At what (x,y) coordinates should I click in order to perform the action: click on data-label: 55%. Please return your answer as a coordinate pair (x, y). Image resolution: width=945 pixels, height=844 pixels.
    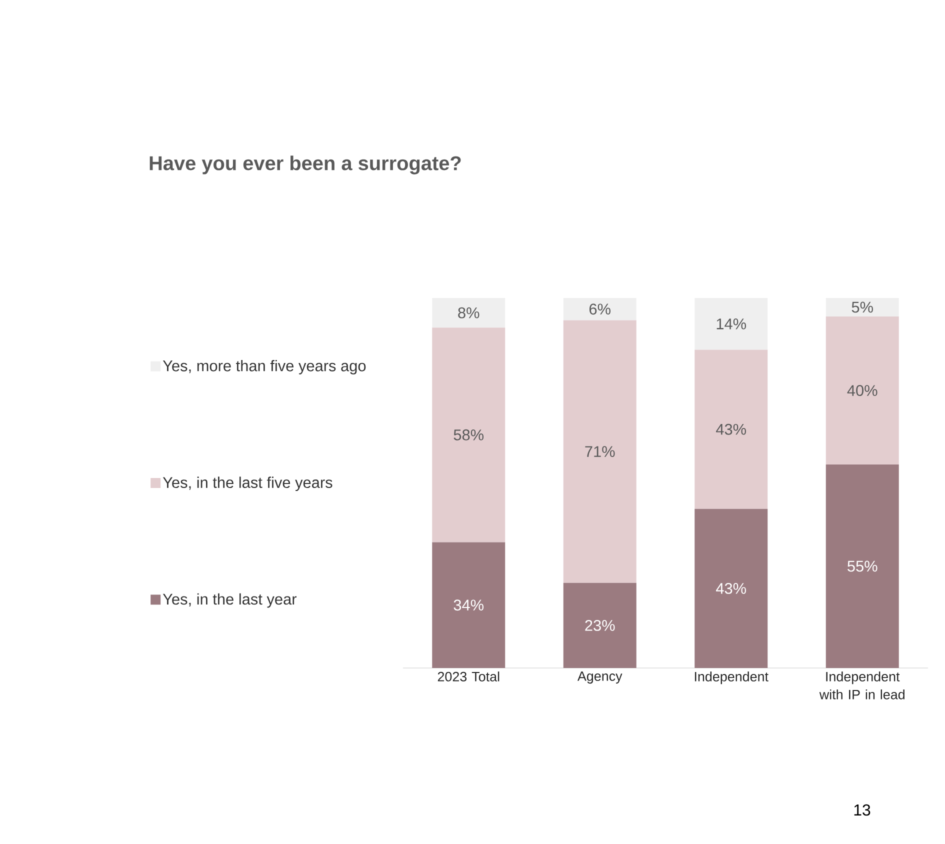
    Looking at the image, I should click on (863, 566).